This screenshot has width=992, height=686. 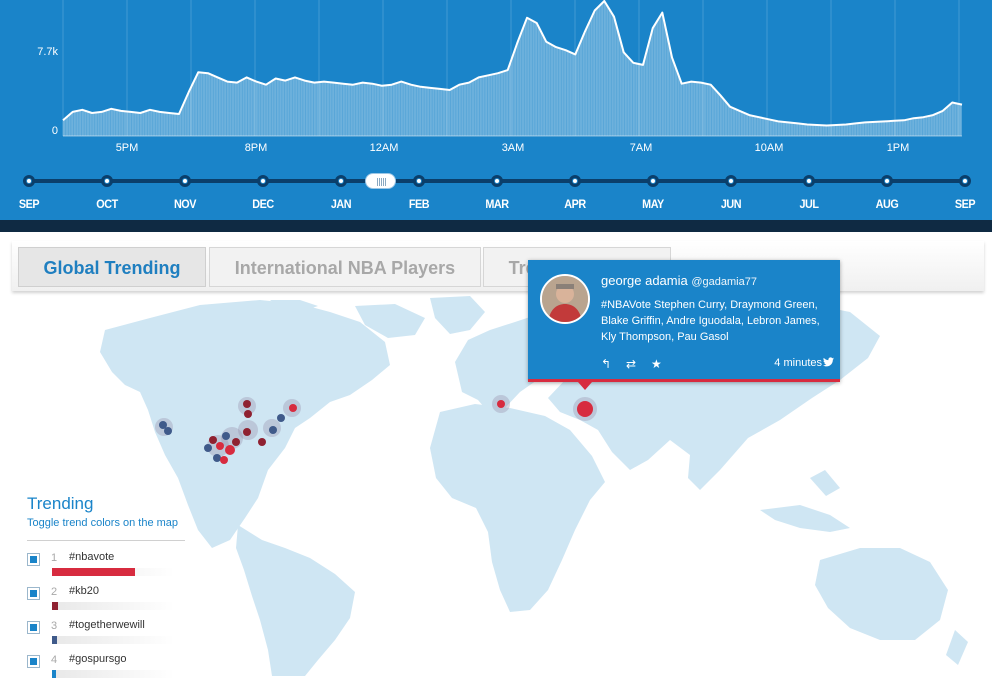 What do you see at coordinates (54, 592) in the screenshot?
I see `trend-rank: 2` at bounding box center [54, 592].